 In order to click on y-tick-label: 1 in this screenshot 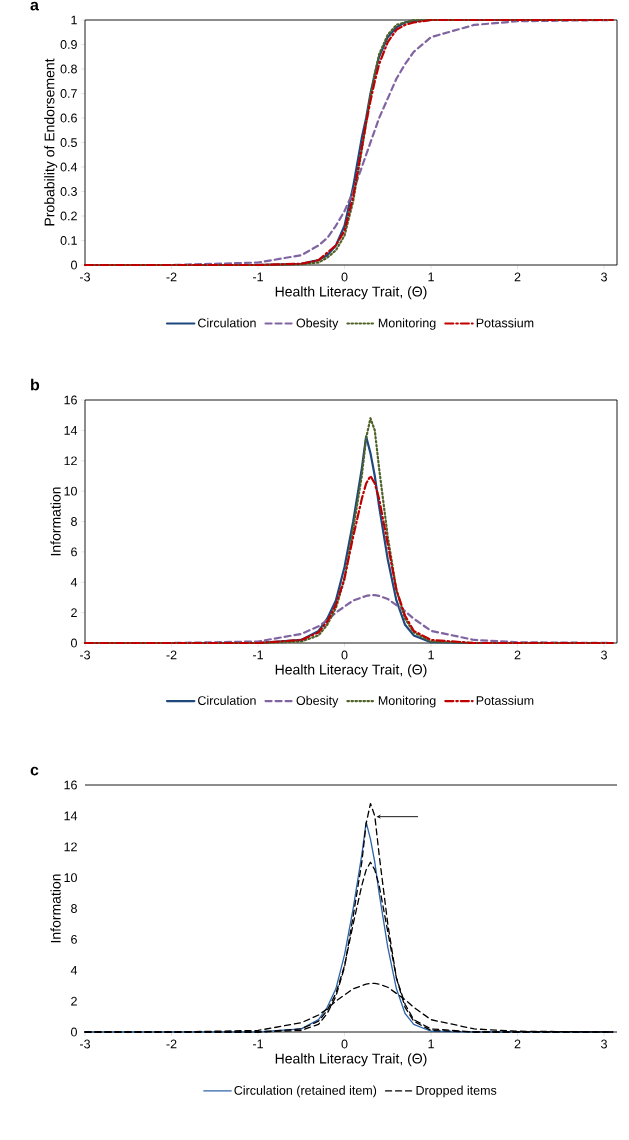, I will do `click(74, 20)`.